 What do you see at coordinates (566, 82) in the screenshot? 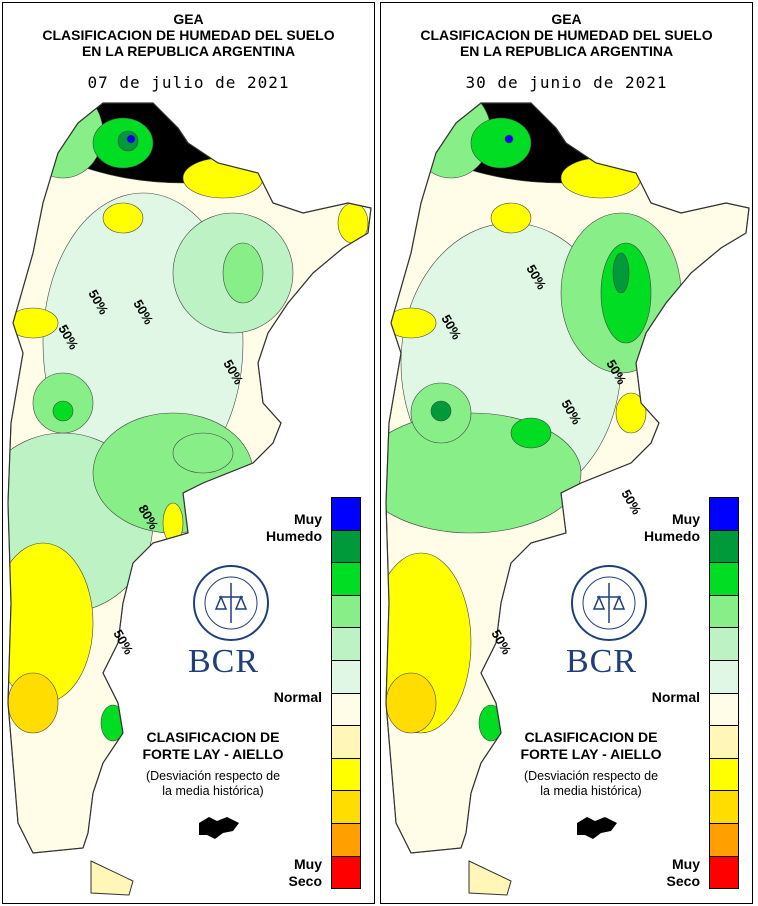
I see `map-date: 30 de junio de 2021` at bounding box center [566, 82].